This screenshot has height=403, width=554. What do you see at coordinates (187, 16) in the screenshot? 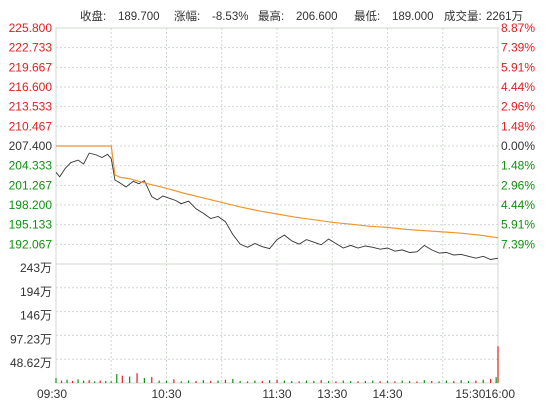
I see `change-label: 涨幅:` at bounding box center [187, 16].